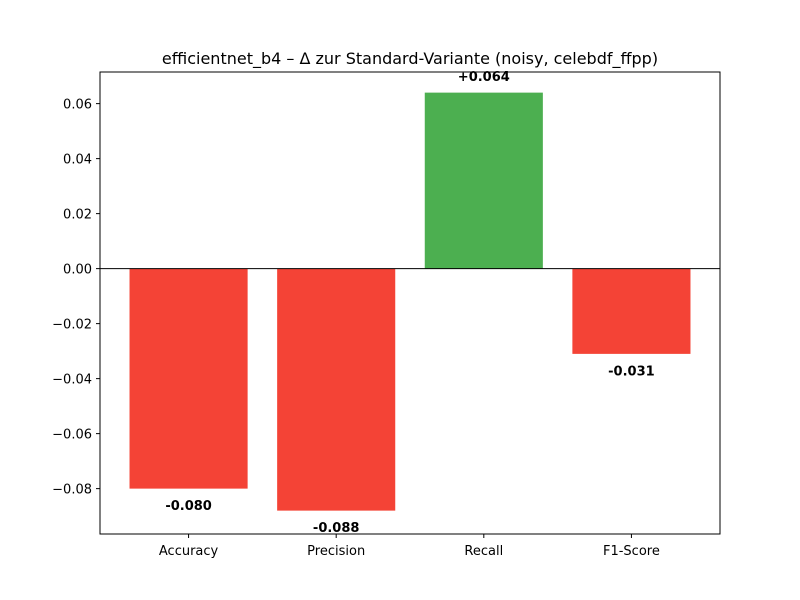  I want to click on bar-recall, so click(483, 180).